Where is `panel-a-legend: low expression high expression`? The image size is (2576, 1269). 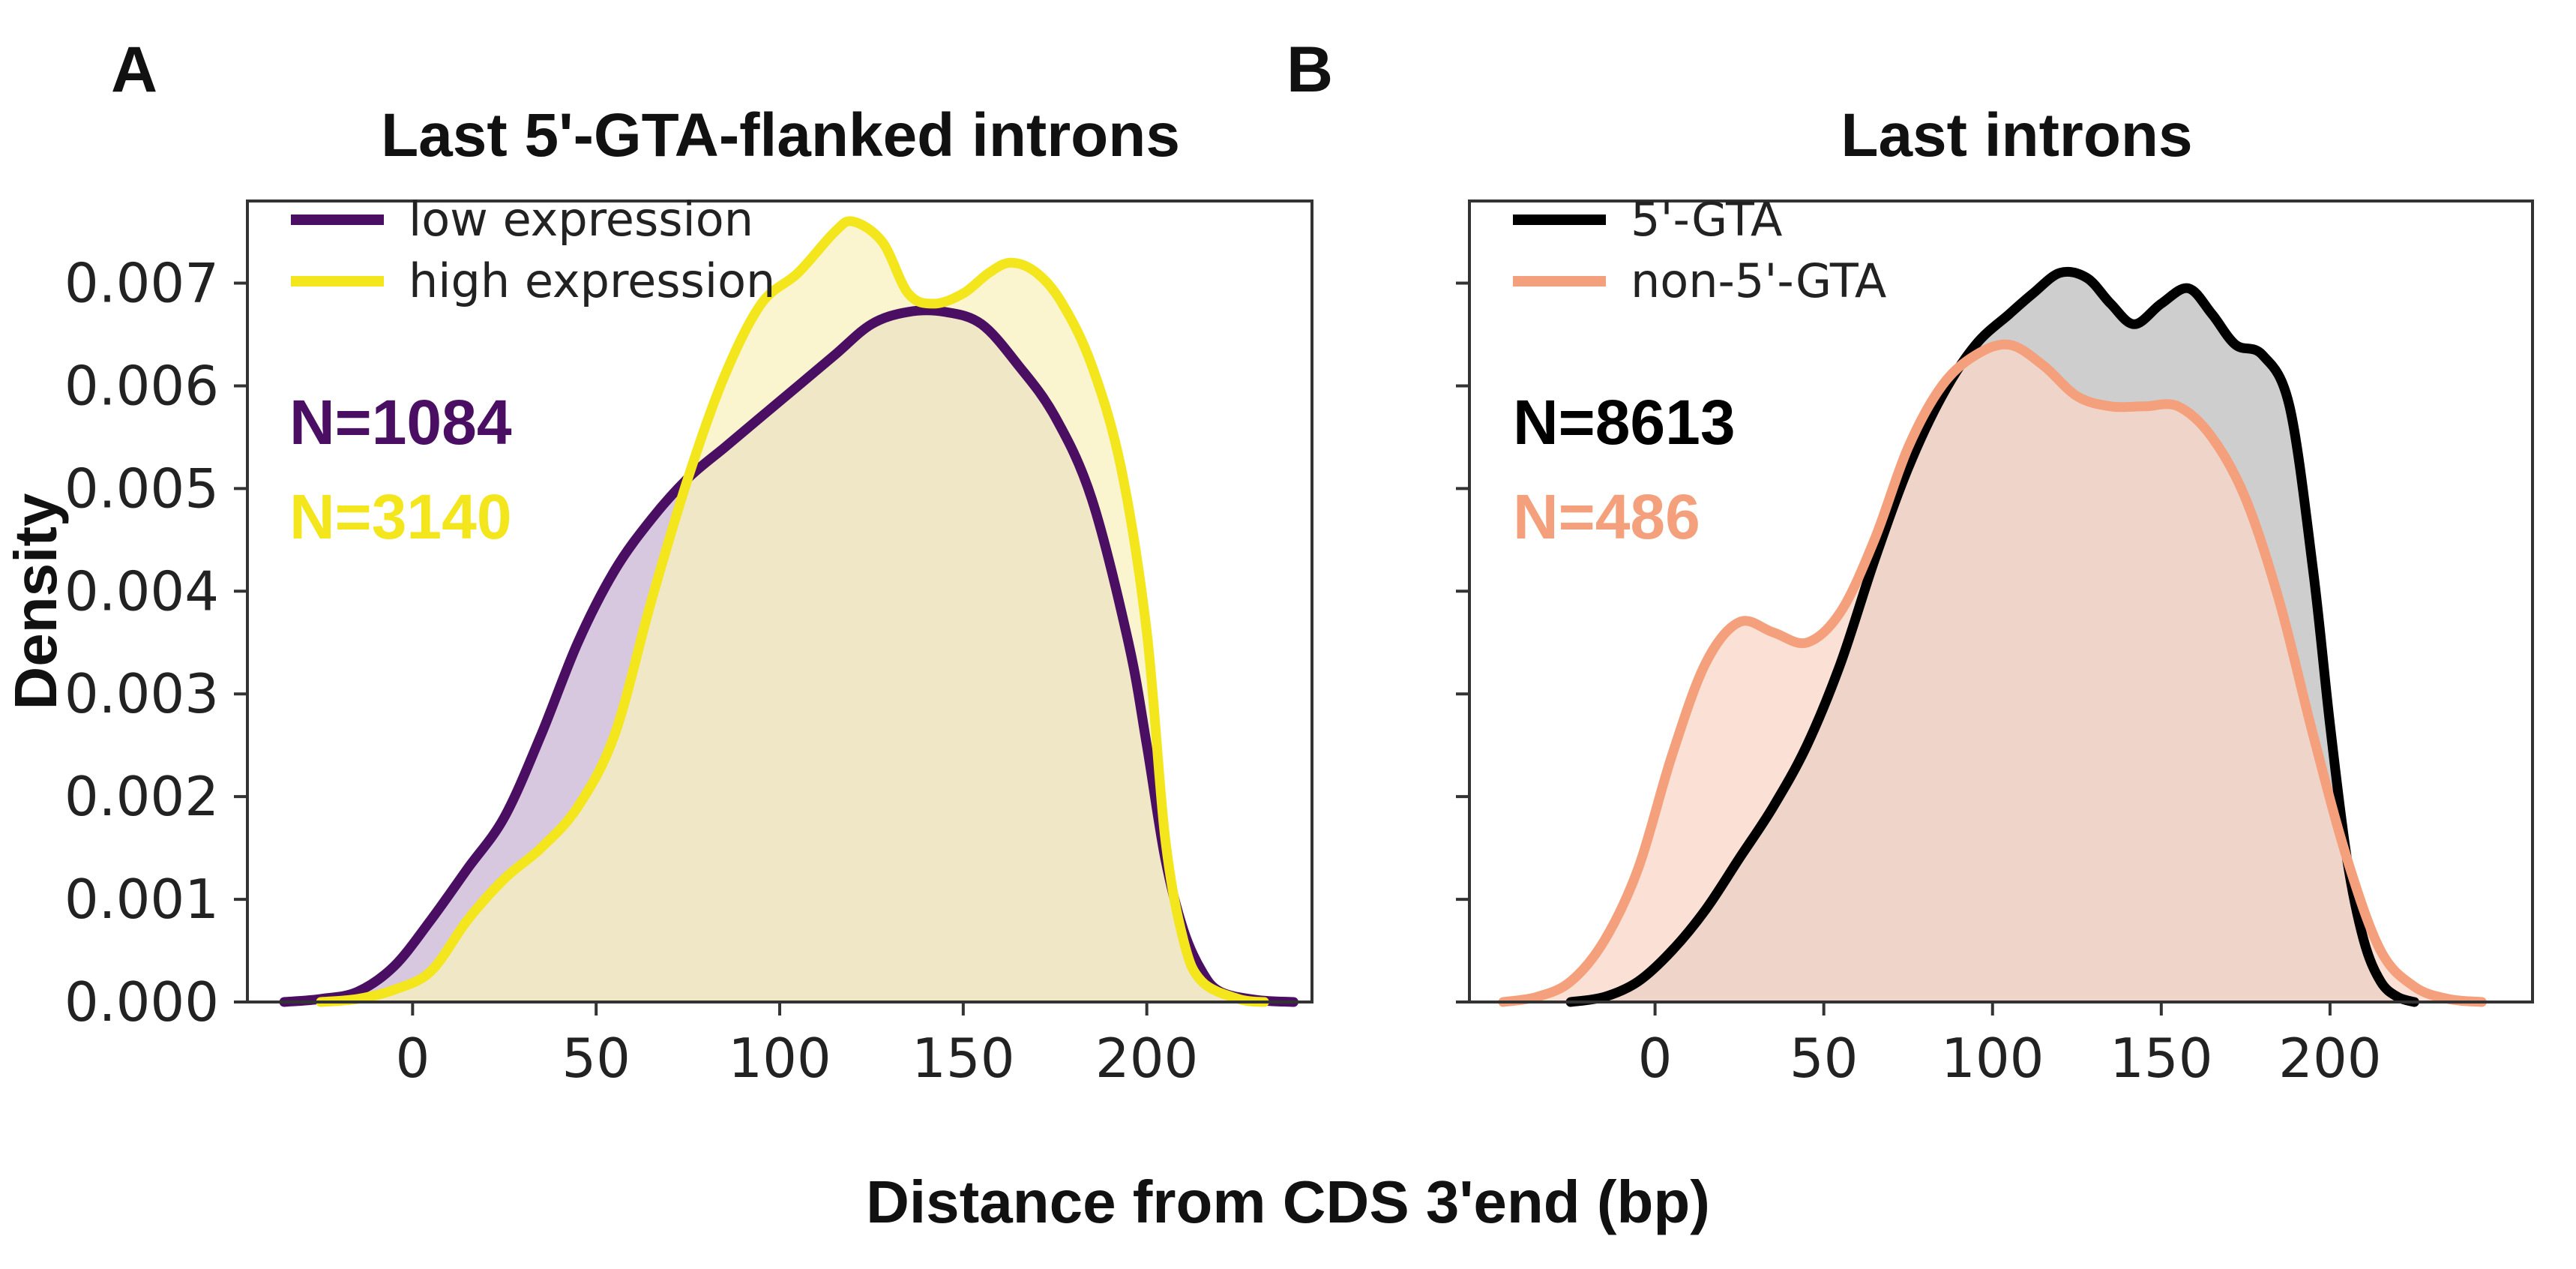
panel-a-legend: low expression high expression is located at coordinates (533, 250).